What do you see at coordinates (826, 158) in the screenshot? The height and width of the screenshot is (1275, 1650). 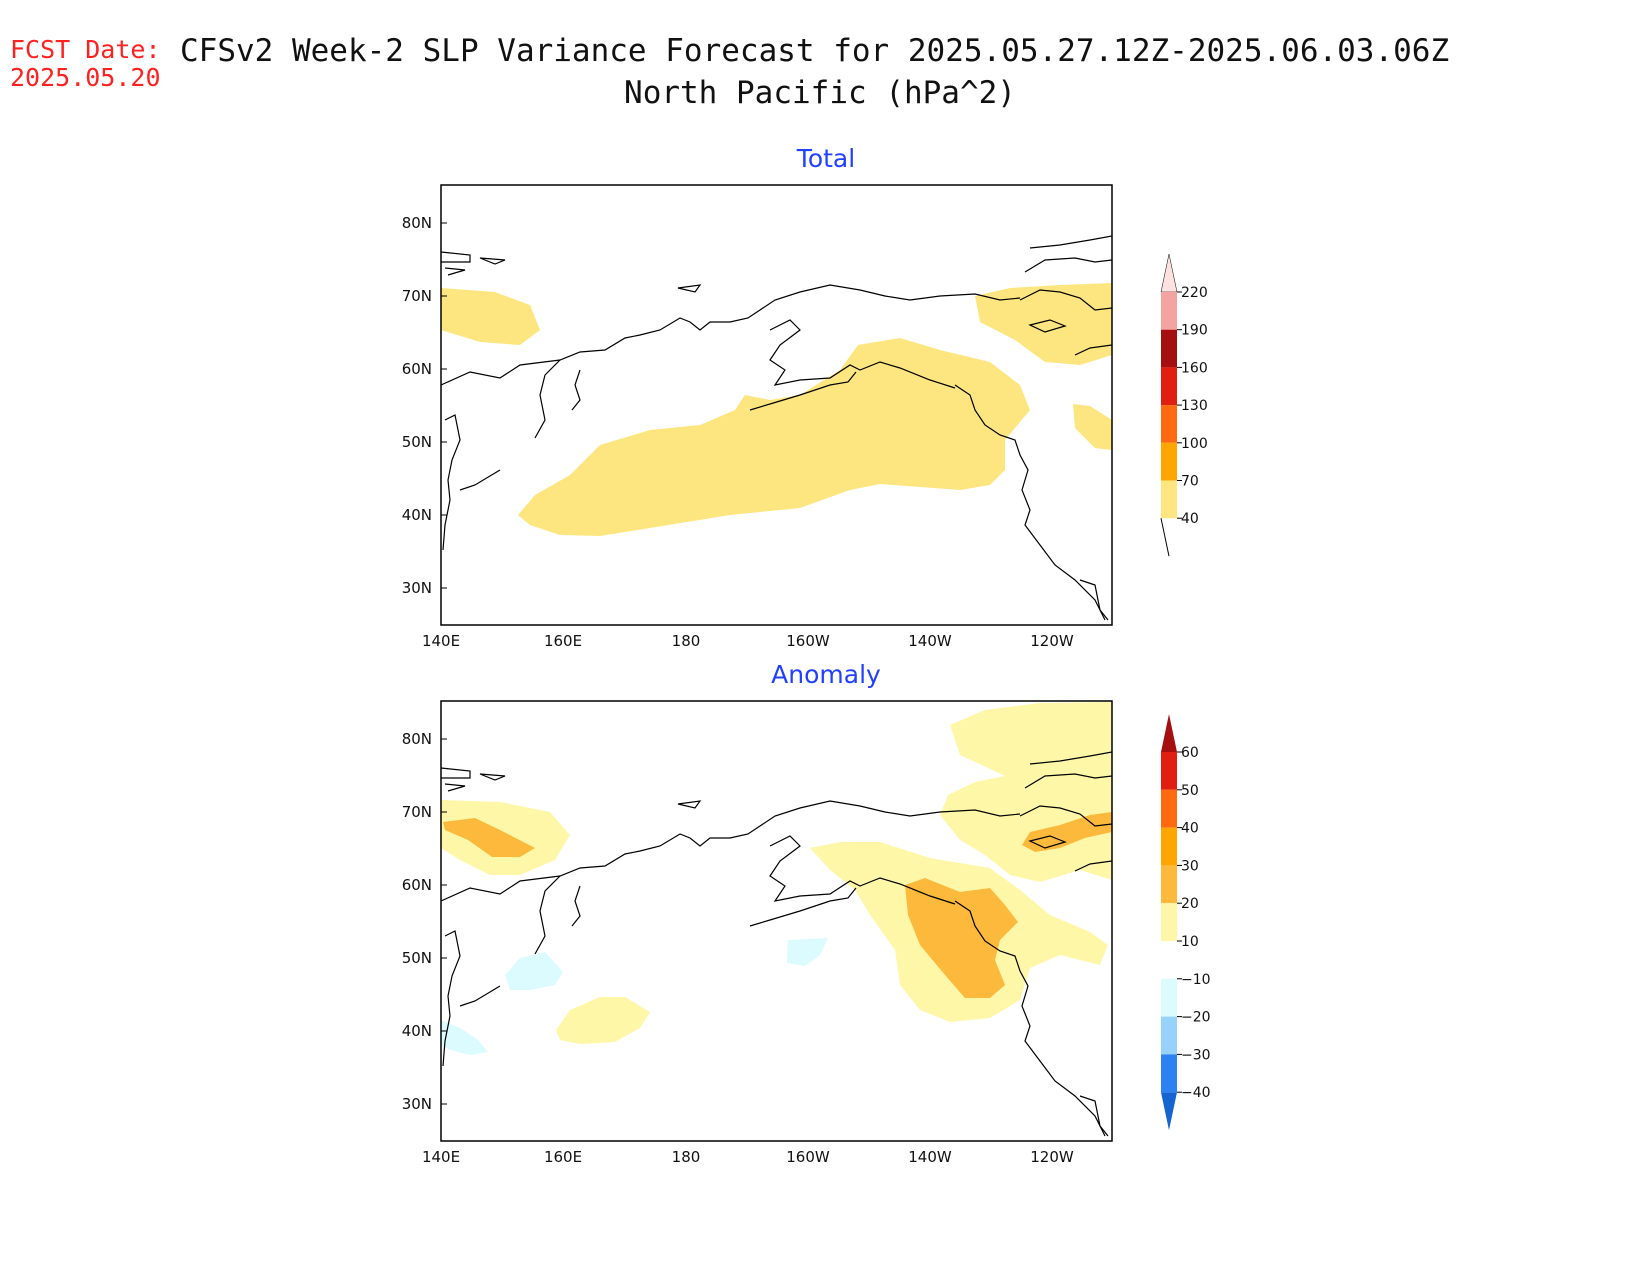 I see `panel-title-total: Total` at bounding box center [826, 158].